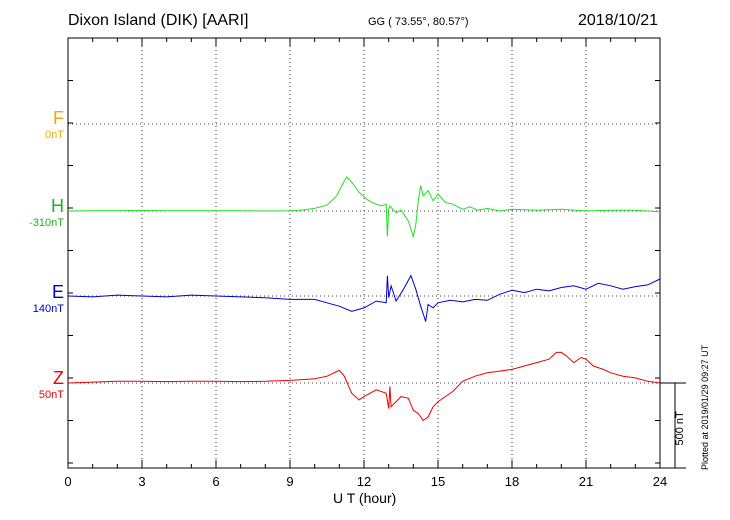 The height and width of the screenshot is (520, 730). What do you see at coordinates (618, 20) in the screenshot?
I see `chart-date: 2018/10/21` at bounding box center [618, 20].